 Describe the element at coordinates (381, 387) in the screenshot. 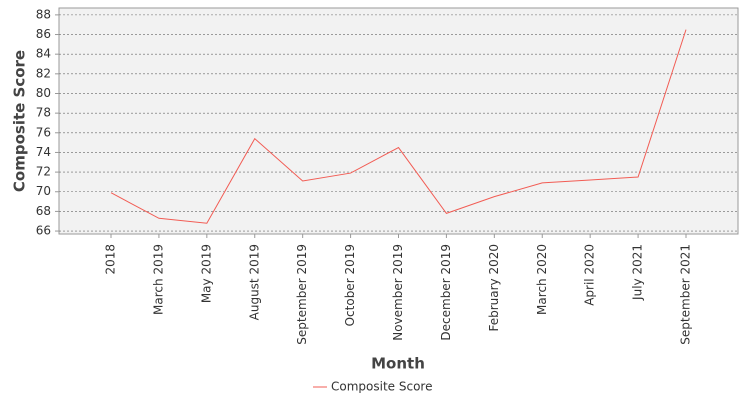

I see `legend-label: Composite Score` at that location.